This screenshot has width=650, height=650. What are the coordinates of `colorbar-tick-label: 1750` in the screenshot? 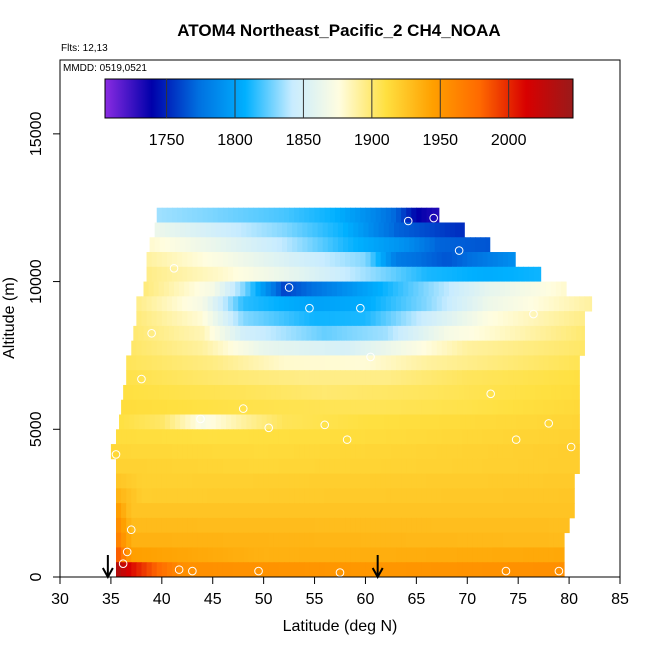 It's located at (167, 140).